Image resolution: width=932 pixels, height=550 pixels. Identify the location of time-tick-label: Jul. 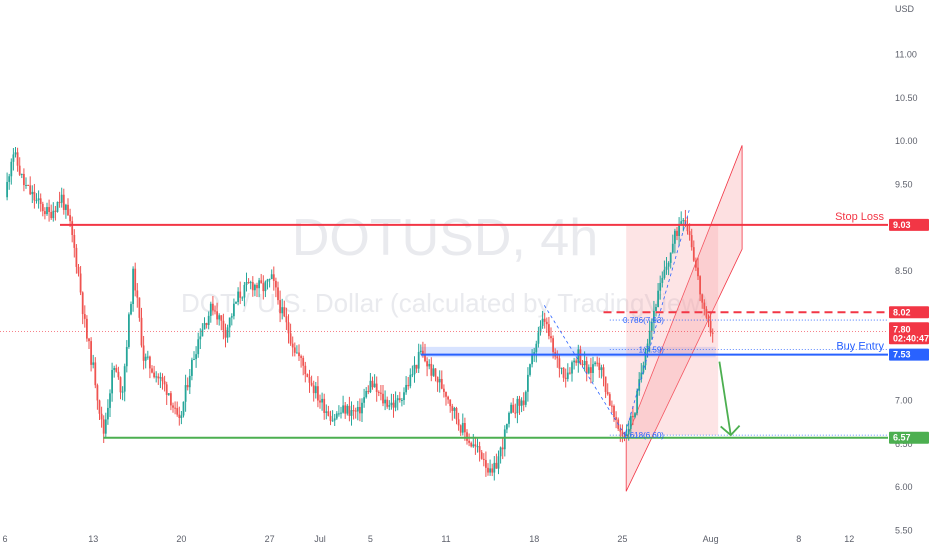
(320, 539).